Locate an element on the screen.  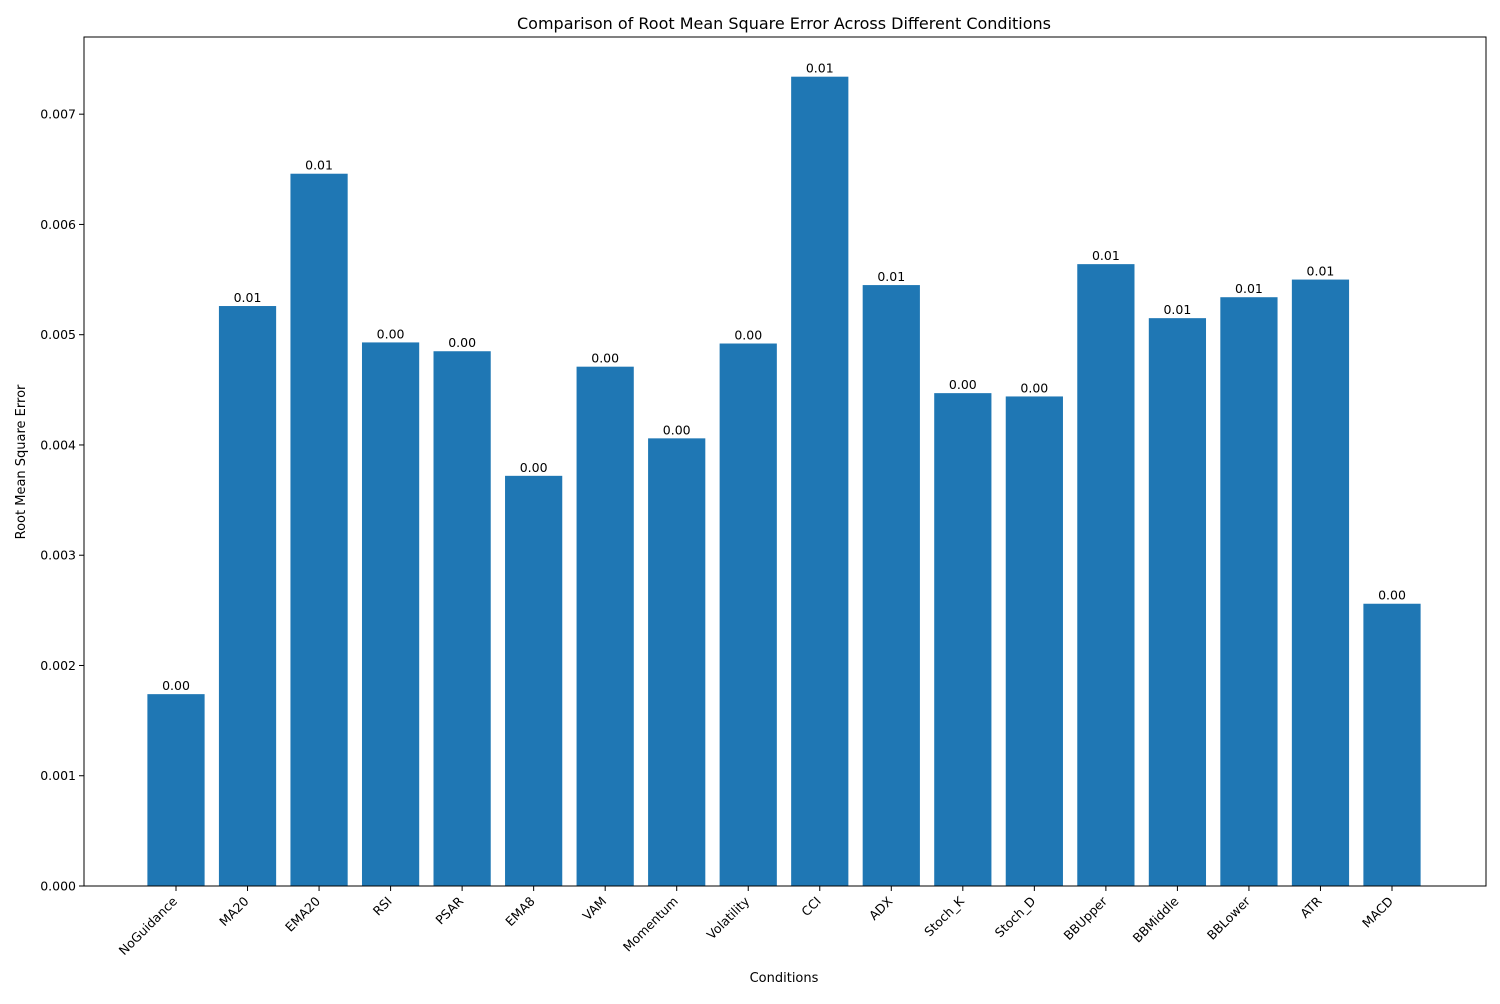
y-axis-label: Root Mean Square Error is located at coordinates (21, 461).